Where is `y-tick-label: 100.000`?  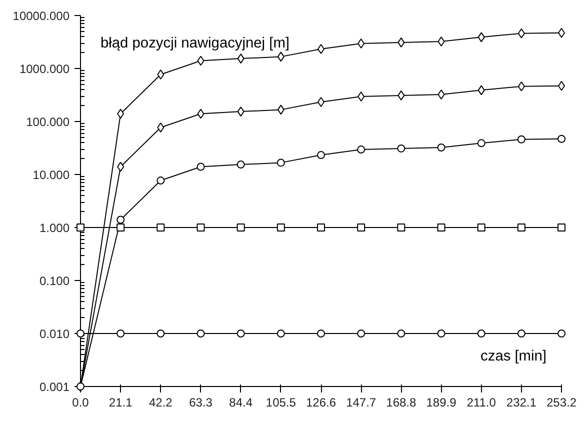 y-tick-label: 100.000 is located at coordinates (48, 122).